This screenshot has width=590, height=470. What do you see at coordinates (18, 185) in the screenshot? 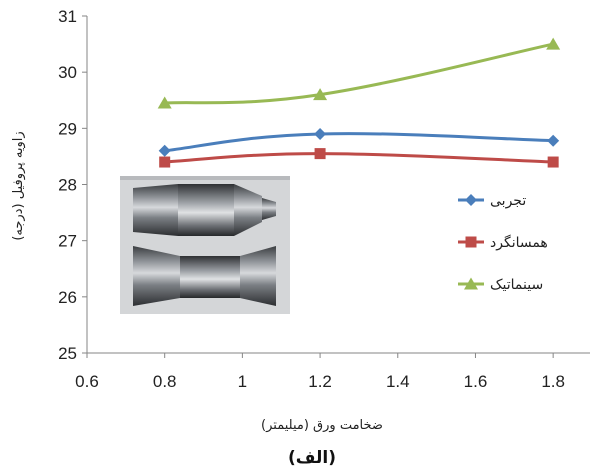
I see `y-axis-title: زاویه پروفیل (درجه)` at bounding box center [18, 185].